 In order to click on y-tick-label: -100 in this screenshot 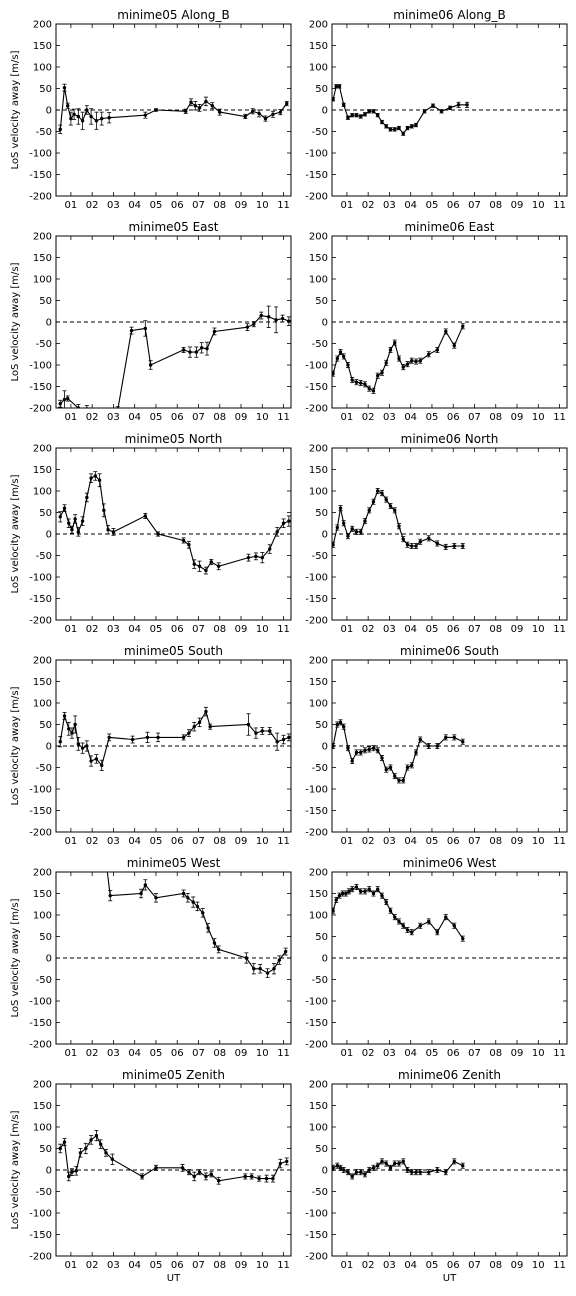, I will do `click(316, 1002)`.